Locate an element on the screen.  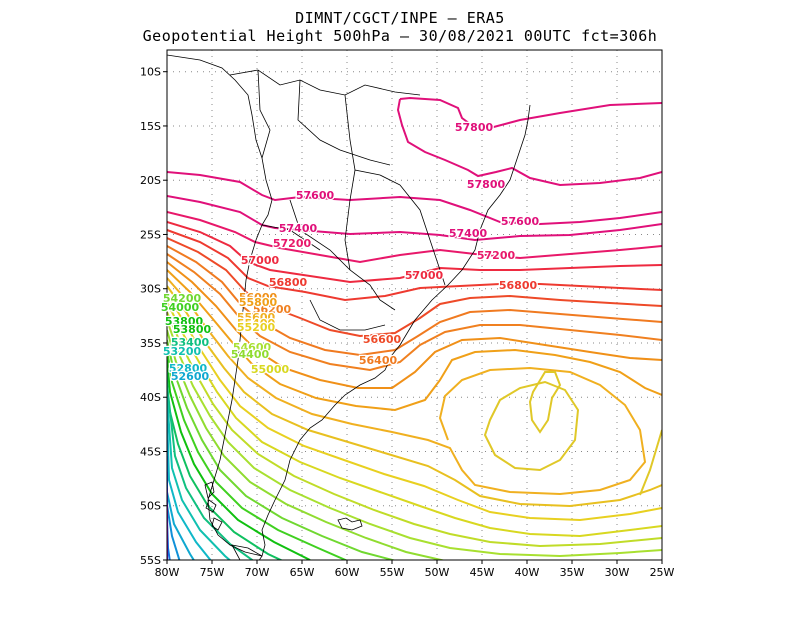
x-tick-label: 45W is located at coordinates (482, 572).